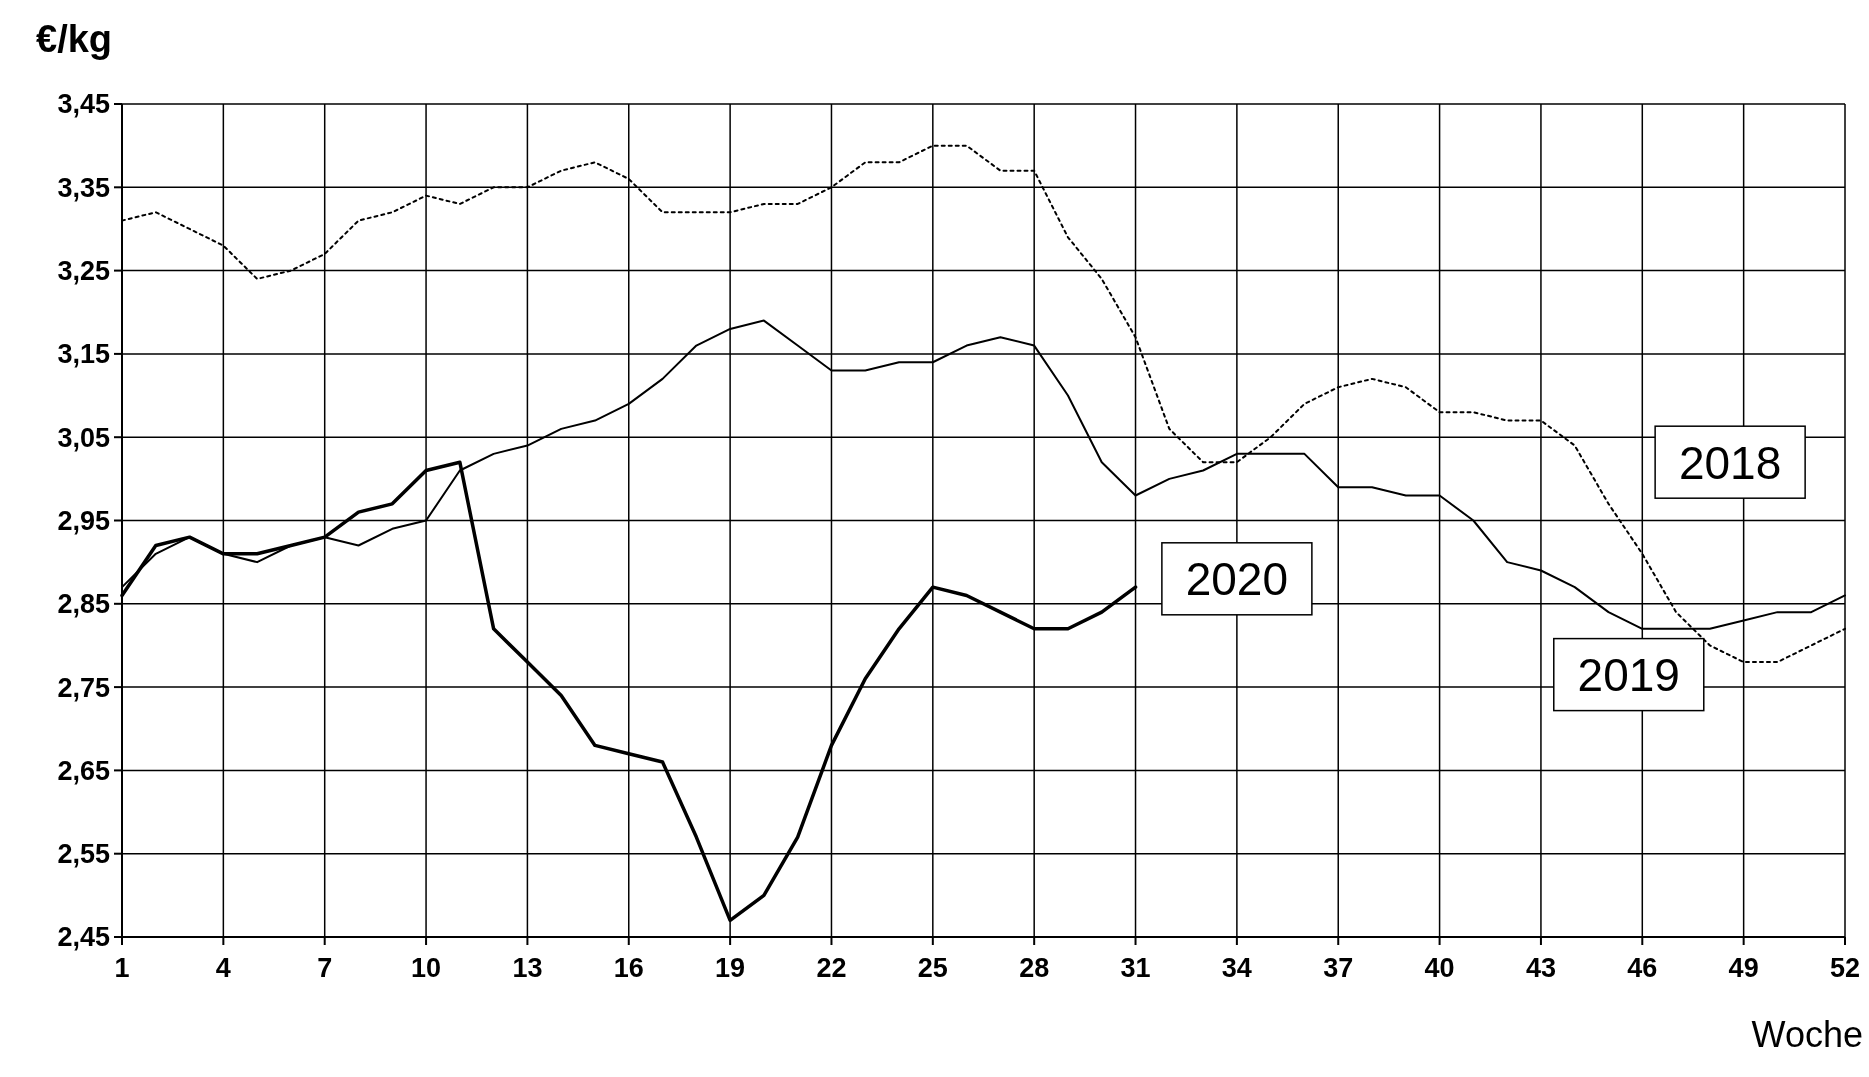 Image resolution: width=1869 pixels, height=1077 pixels. I want to click on x-tick-label: 10, so click(426, 968).